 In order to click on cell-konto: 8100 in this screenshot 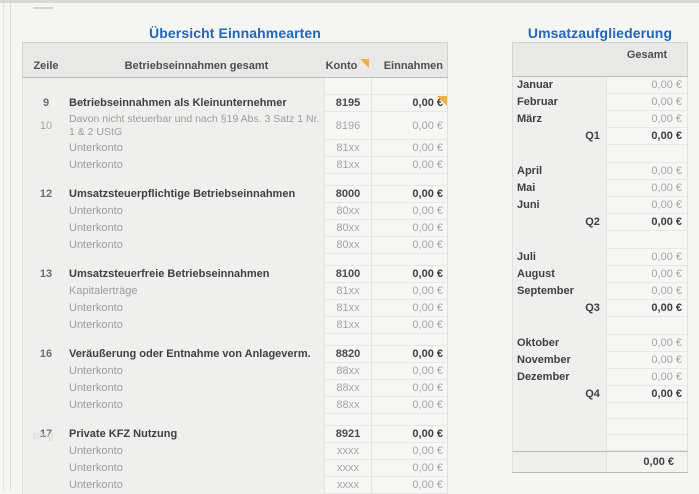, I will do `click(347, 274)`.